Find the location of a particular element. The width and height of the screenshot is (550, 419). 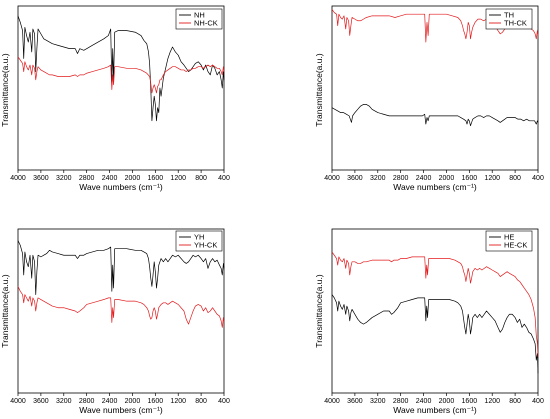

series-line-he-ck is located at coordinates (435, 304).